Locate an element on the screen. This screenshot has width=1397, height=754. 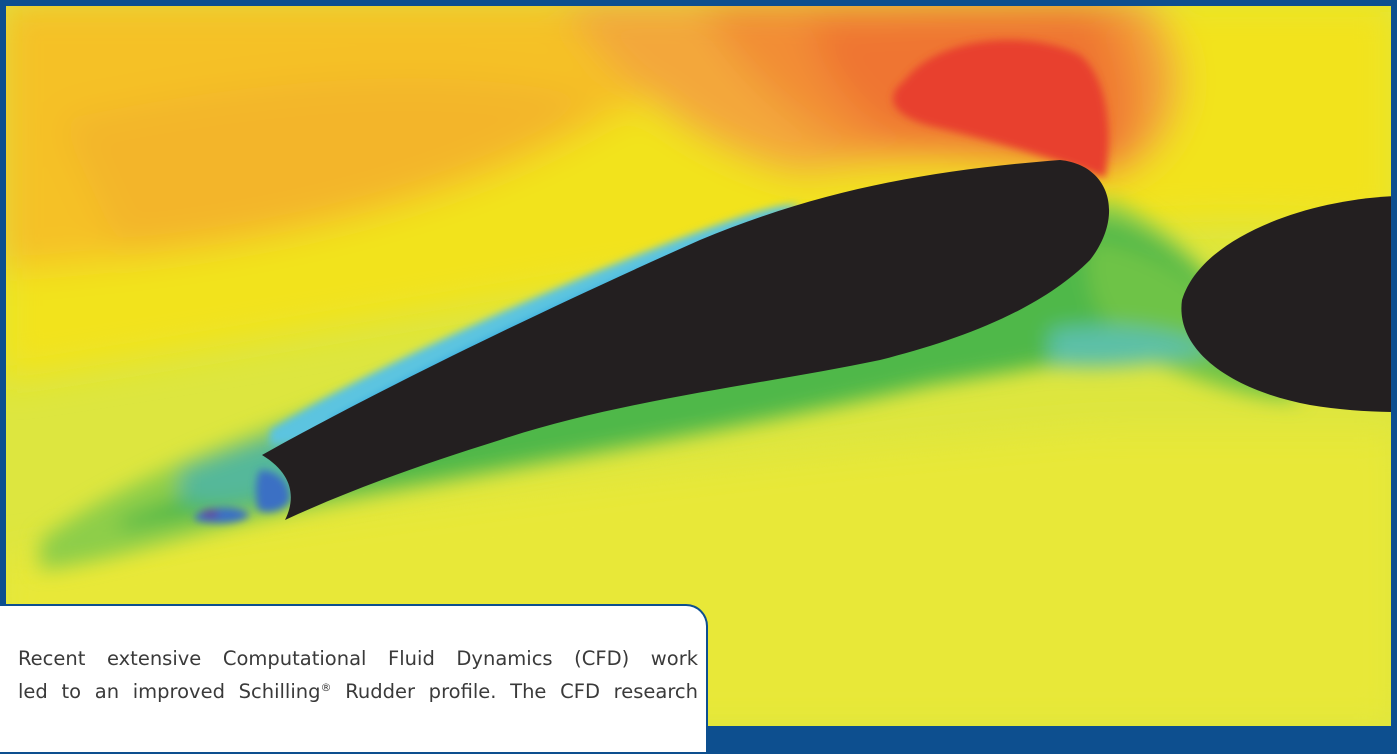
high-pressure-core is located at coordinates (1000, 109).